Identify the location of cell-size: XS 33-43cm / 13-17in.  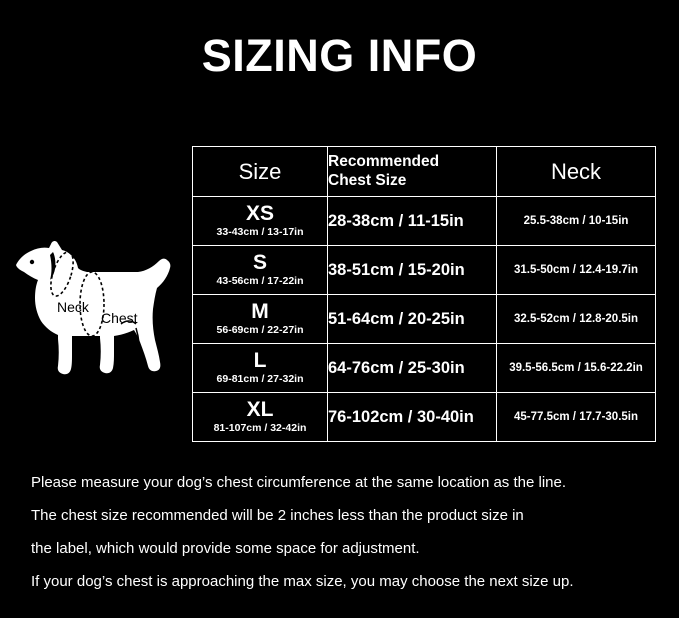
(260, 221).